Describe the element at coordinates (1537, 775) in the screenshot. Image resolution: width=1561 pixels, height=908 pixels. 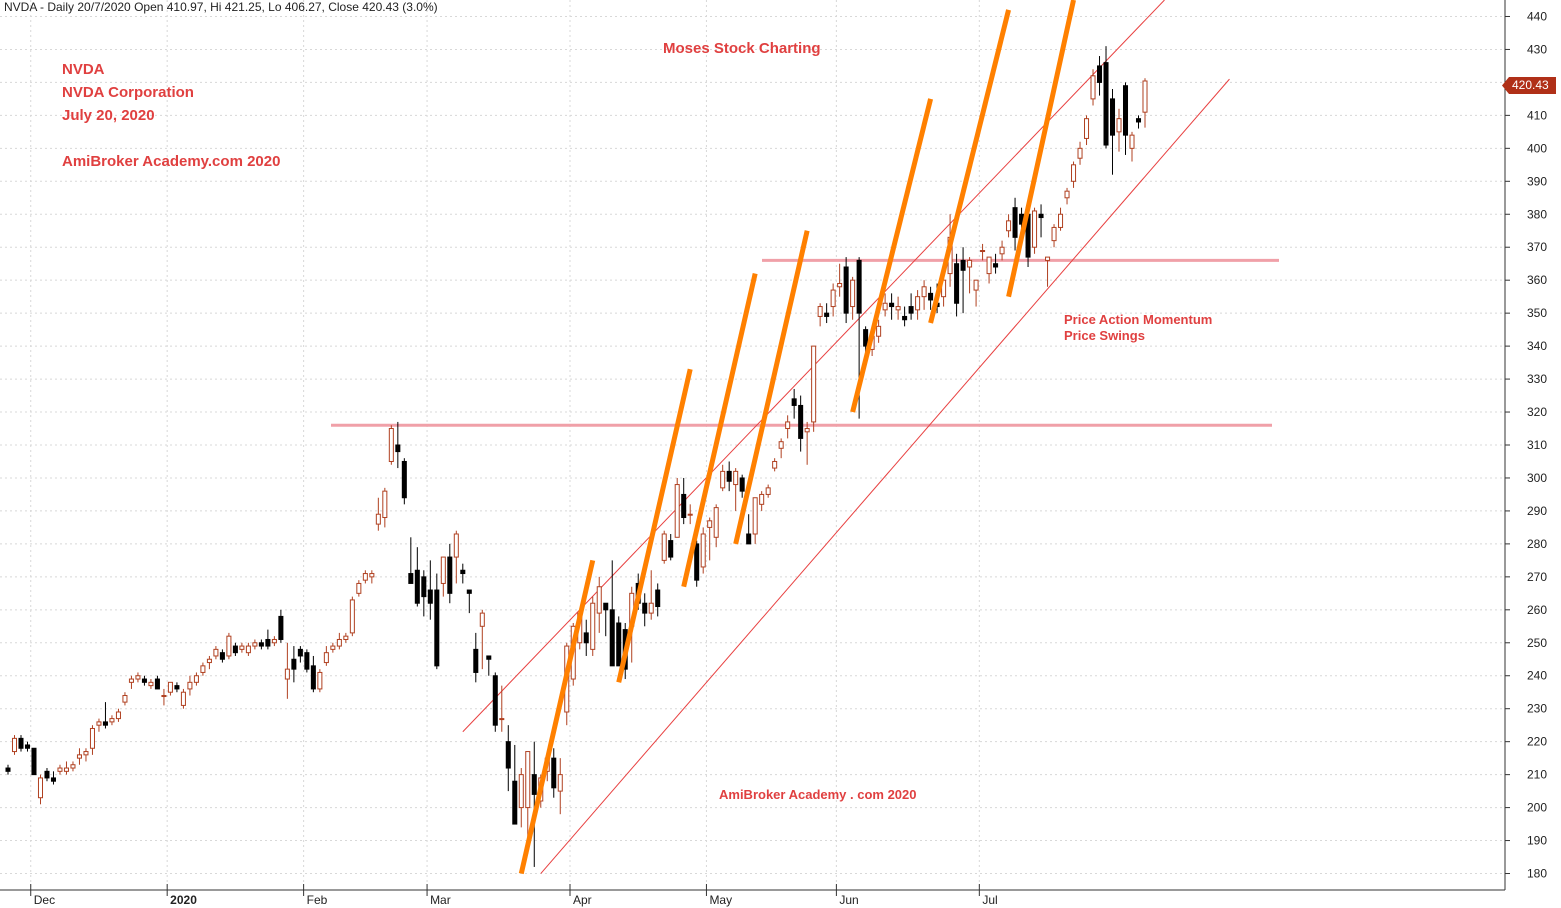
I see `y-tick-label: 210` at that location.